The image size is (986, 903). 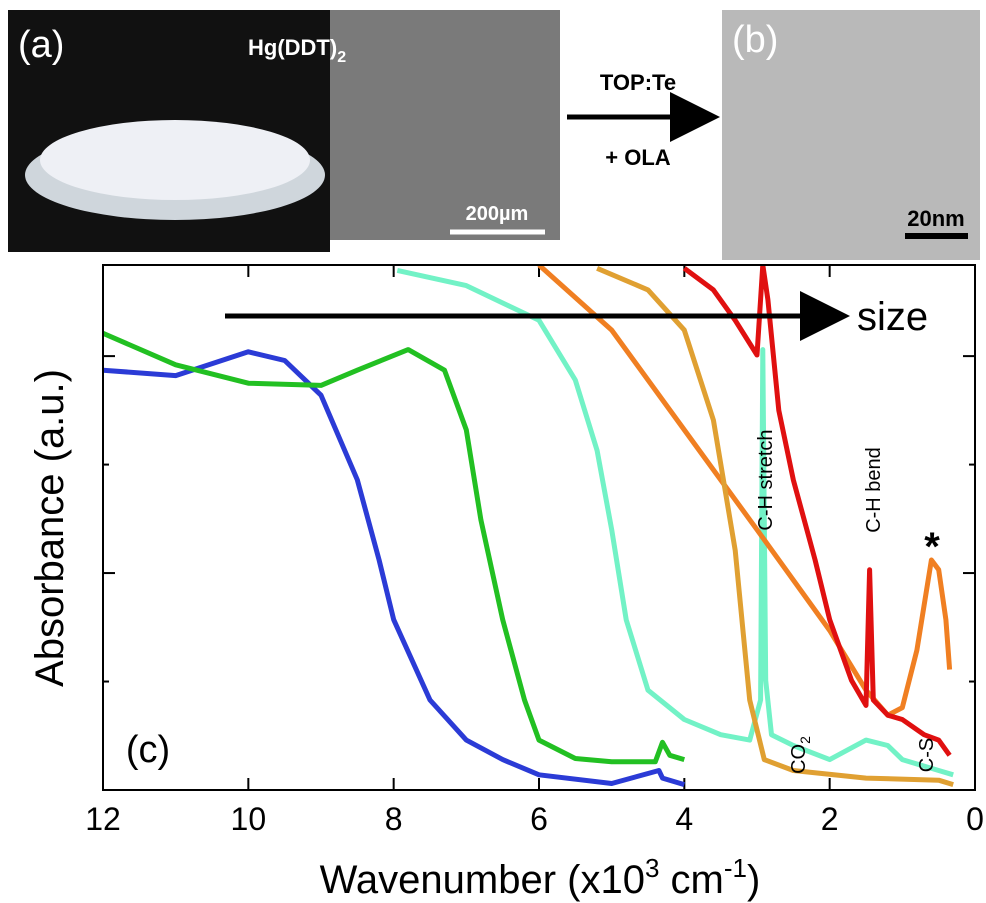 What do you see at coordinates (297, 50) in the screenshot?
I see `compound: Hg(DDT)2` at bounding box center [297, 50].